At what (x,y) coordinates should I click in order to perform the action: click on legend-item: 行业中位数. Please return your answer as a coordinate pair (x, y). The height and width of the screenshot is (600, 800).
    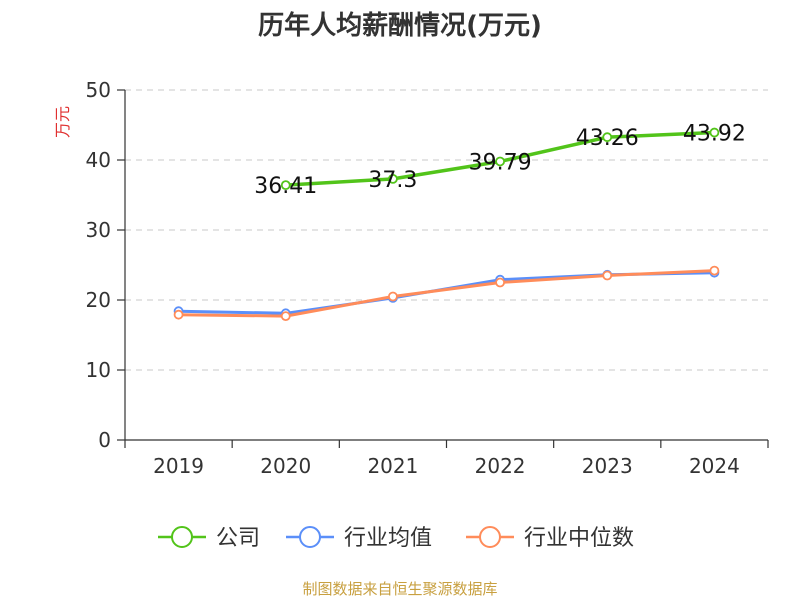
    Looking at the image, I should click on (550, 538).